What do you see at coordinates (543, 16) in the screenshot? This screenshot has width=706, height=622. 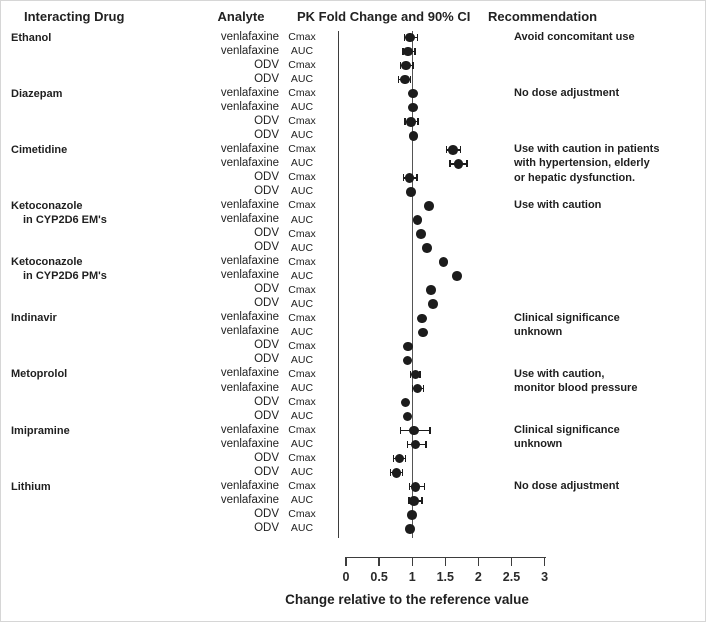 I see `column-header-recommendation: Recommendation` at bounding box center [543, 16].